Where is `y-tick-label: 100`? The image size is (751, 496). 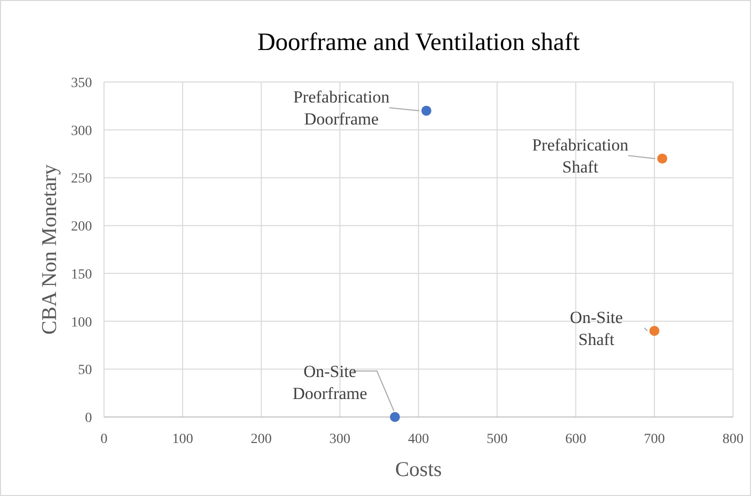
y-tick-label: 100 is located at coordinates (81, 322).